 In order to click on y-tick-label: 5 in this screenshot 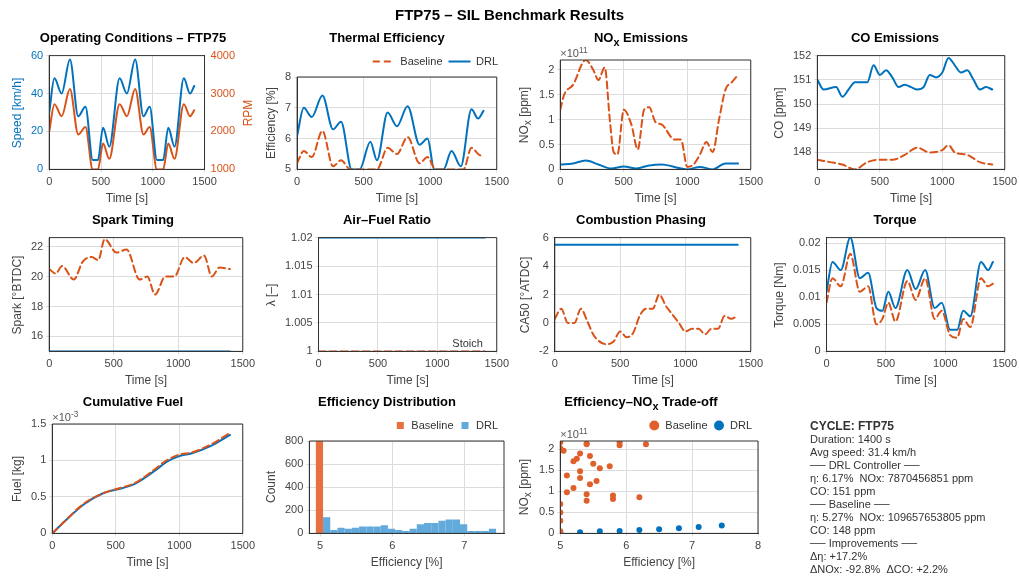, I will do `click(288, 168)`.